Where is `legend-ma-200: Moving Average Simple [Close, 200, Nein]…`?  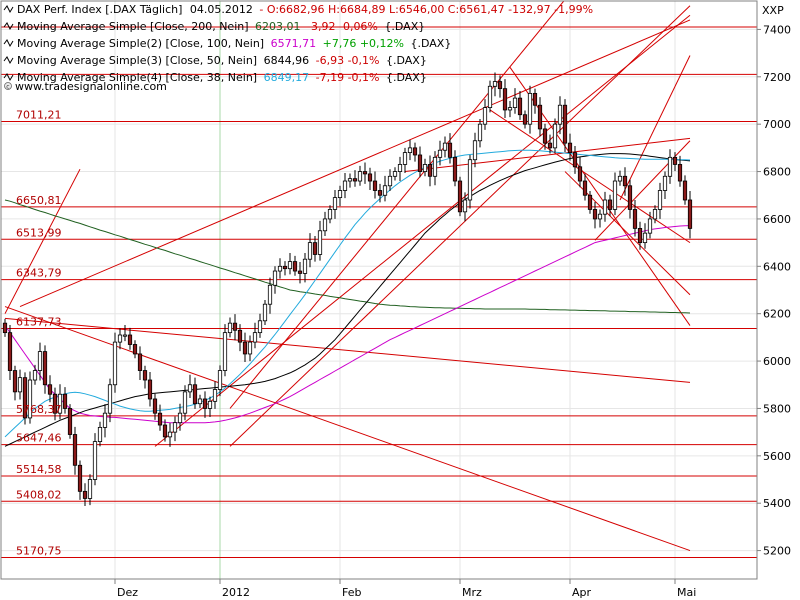 legend-ma-200: Moving Average Simple [Close, 200, Nein]… is located at coordinates (214, 26).